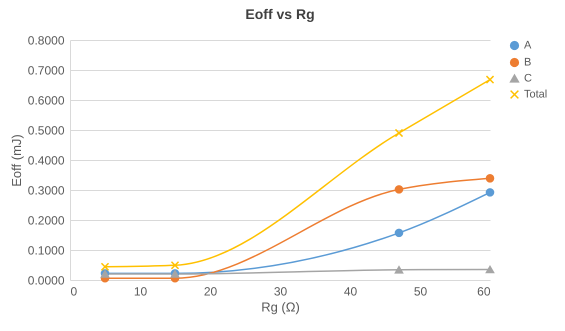 This screenshot has height=331, width=565. What do you see at coordinates (46, 281) in the screenshot?
I see `y-tick-label: 0.0000` at bounding box center [46, 281].